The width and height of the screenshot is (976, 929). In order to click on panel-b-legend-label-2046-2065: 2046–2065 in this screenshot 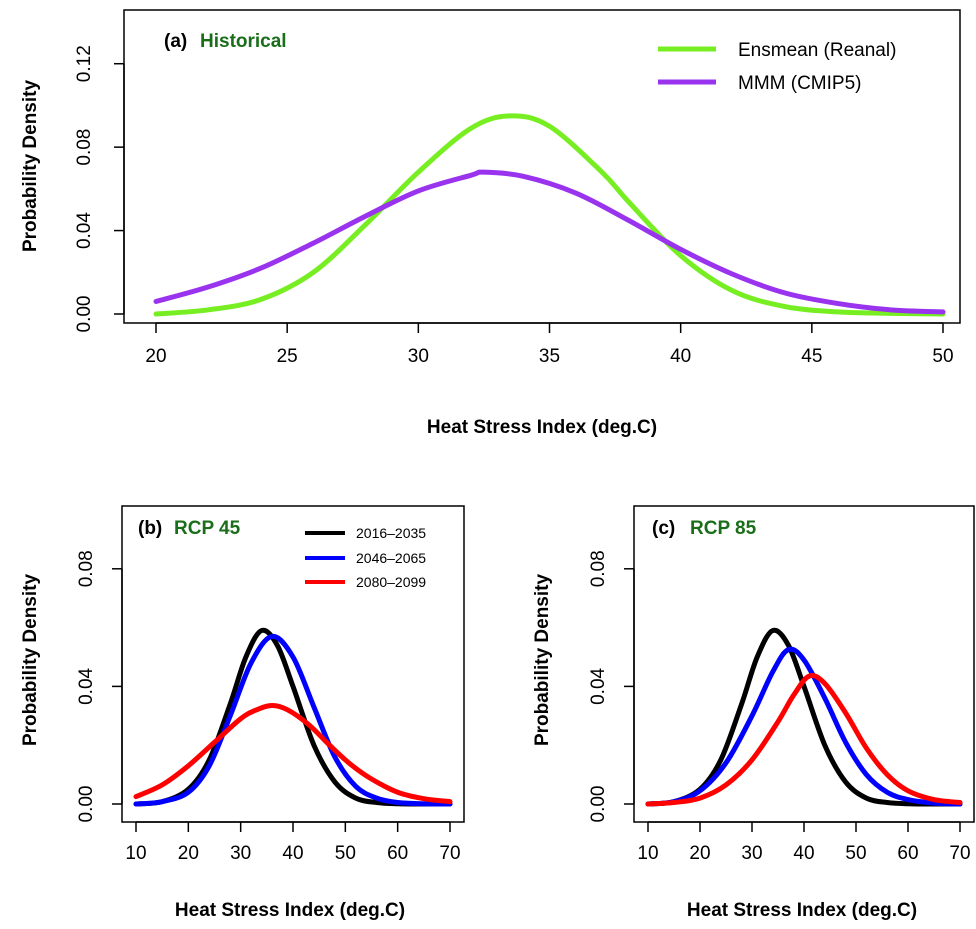, I will do `click(391, 558)`.